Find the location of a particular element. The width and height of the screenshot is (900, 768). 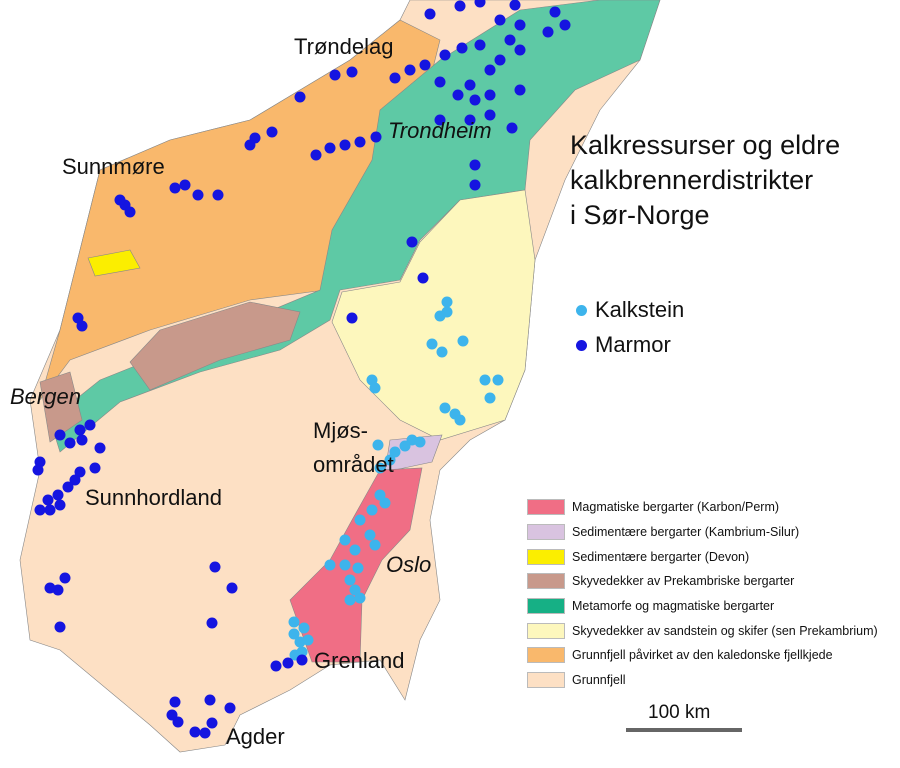

legend-label: Metamorfe og magmatiske bergarter is located at coordinates (673, 606).